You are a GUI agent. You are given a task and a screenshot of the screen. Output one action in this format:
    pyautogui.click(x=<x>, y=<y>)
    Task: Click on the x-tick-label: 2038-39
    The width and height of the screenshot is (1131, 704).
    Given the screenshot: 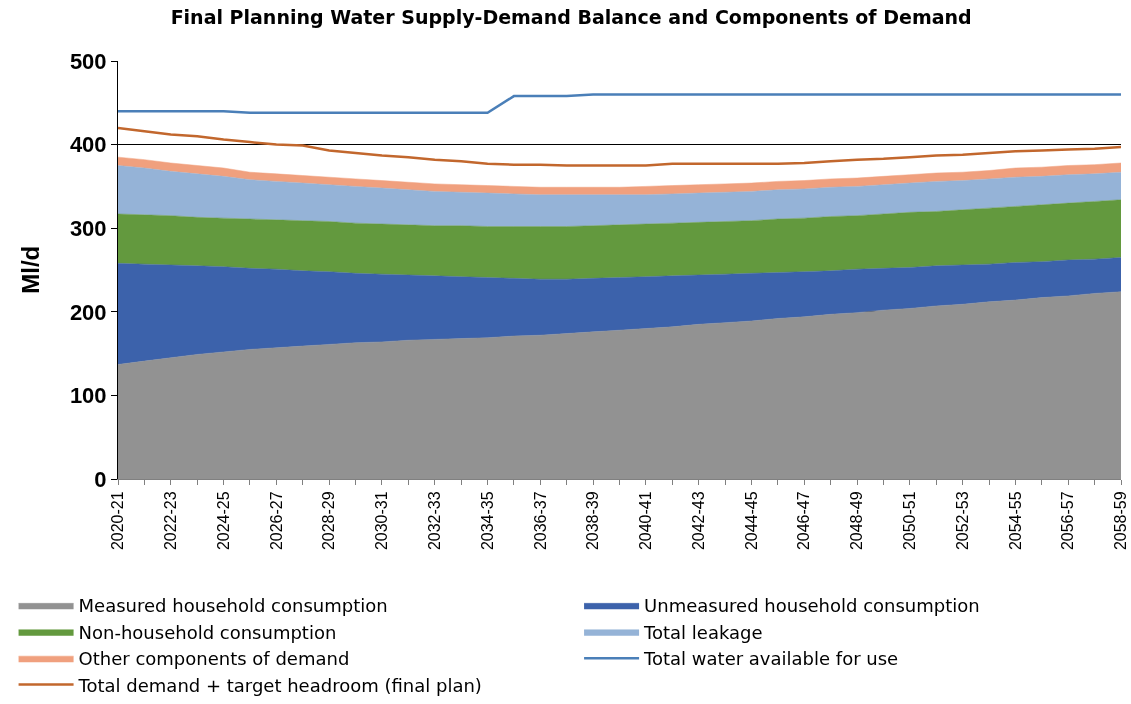 What is the action you would take?
    pyautogui.click(x=593, y=521)
    